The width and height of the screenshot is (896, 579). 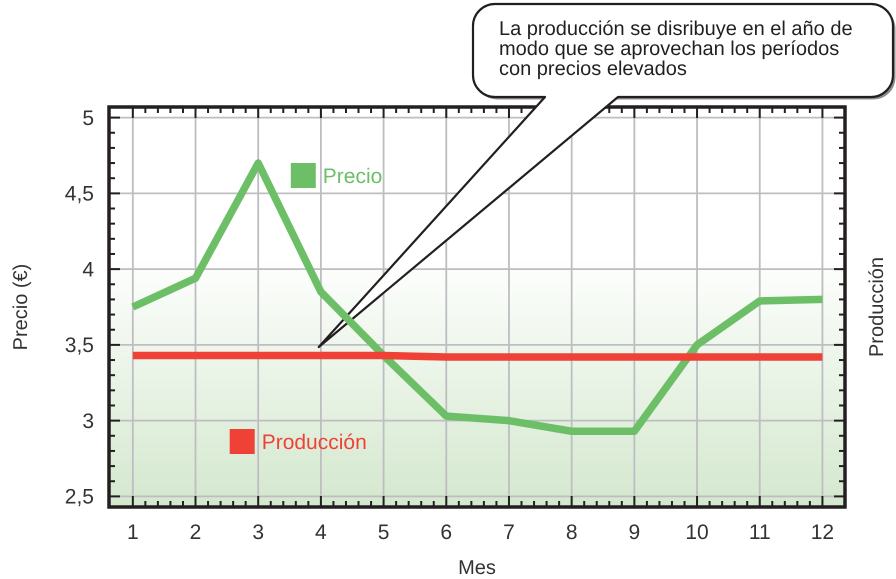 What do you see at coordinates (314, 442) in the screenshot?
I see `legend-label: Producción` at bounding box center [314, 442].